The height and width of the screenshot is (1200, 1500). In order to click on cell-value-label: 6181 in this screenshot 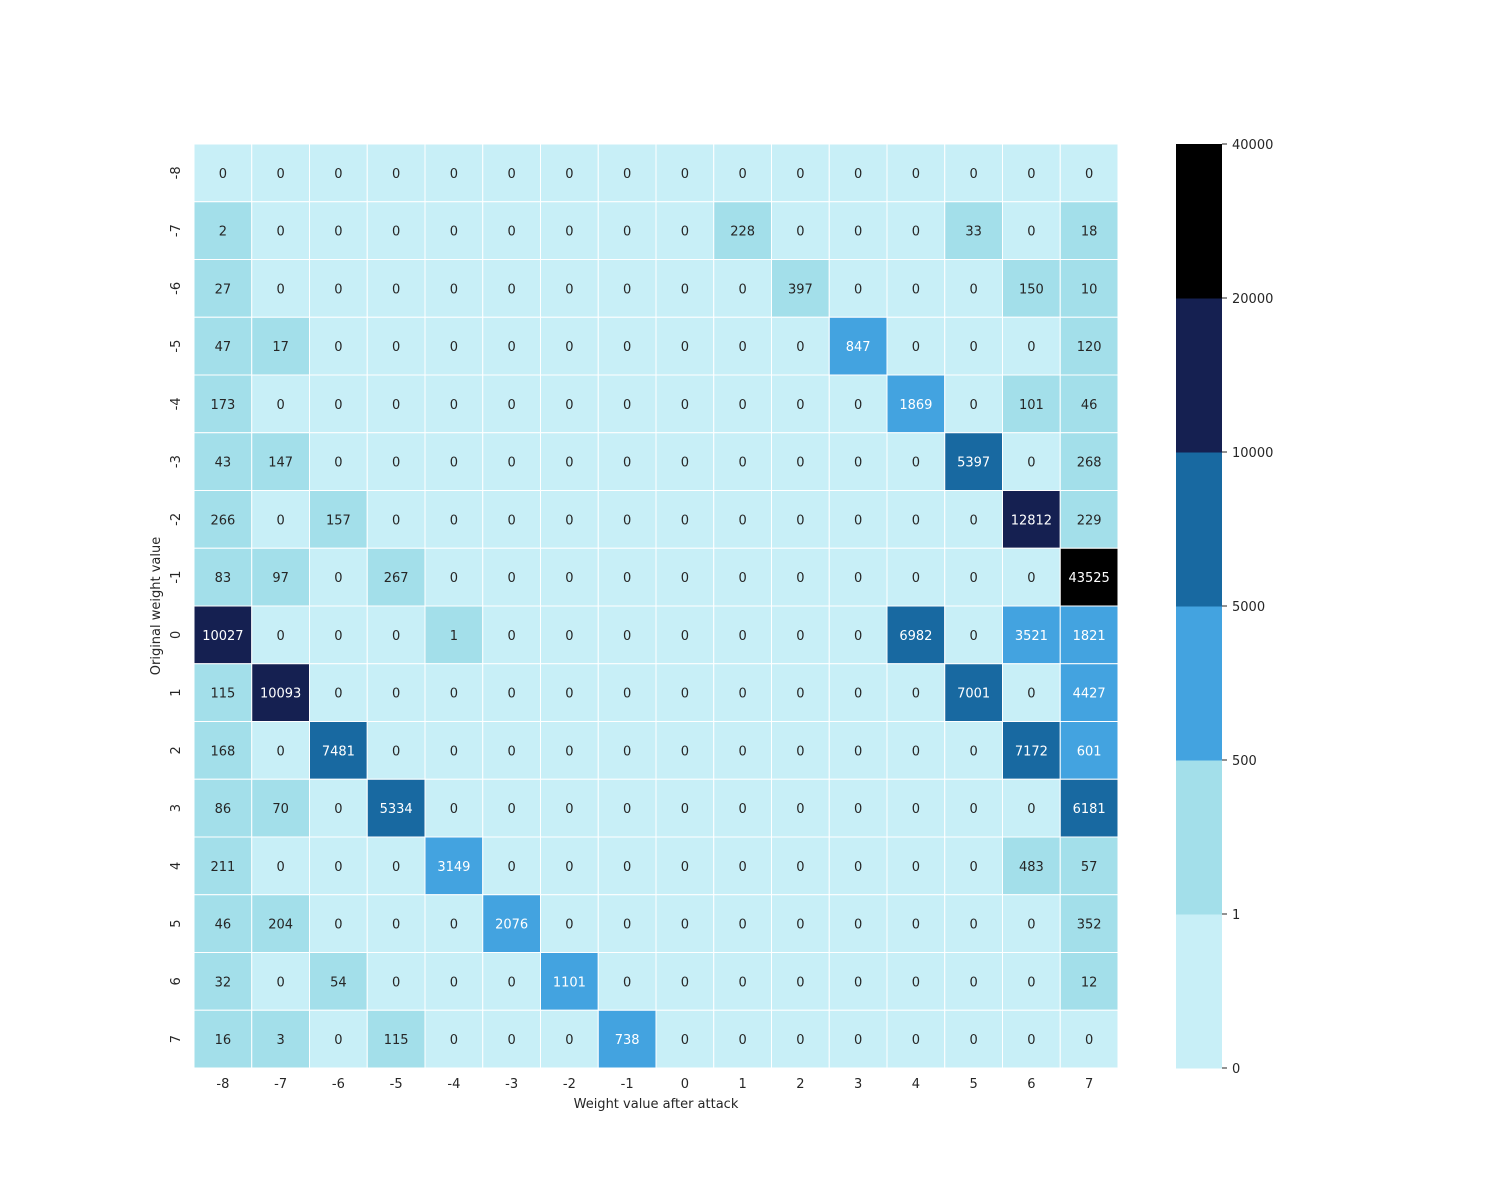, I will do `click(1089, 809)`.